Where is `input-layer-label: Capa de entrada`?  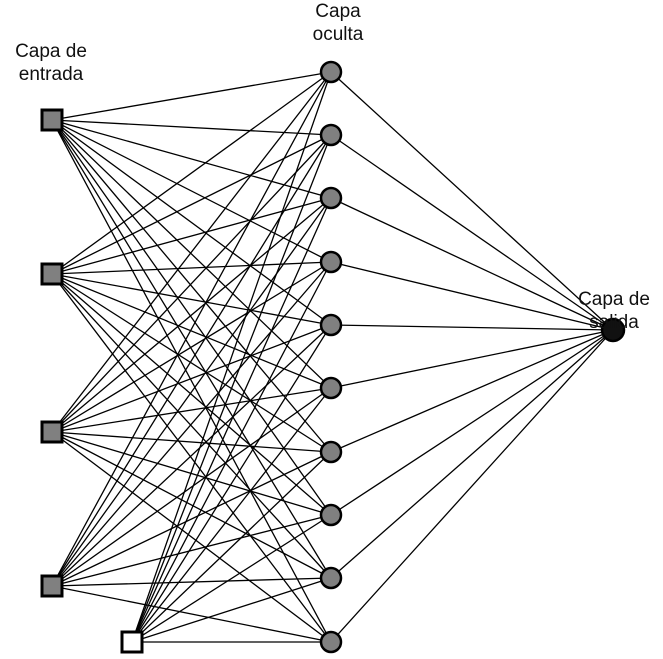
input-layer-label: Capa de entrada is located at coordinates (51, 63).